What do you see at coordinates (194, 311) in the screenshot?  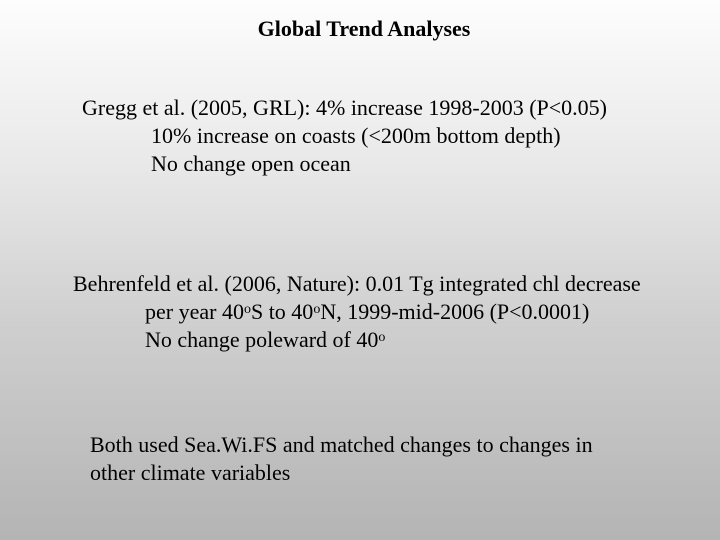 I see `behrenfeld-line-2a: per year 40` at bounding box center [194, 311].